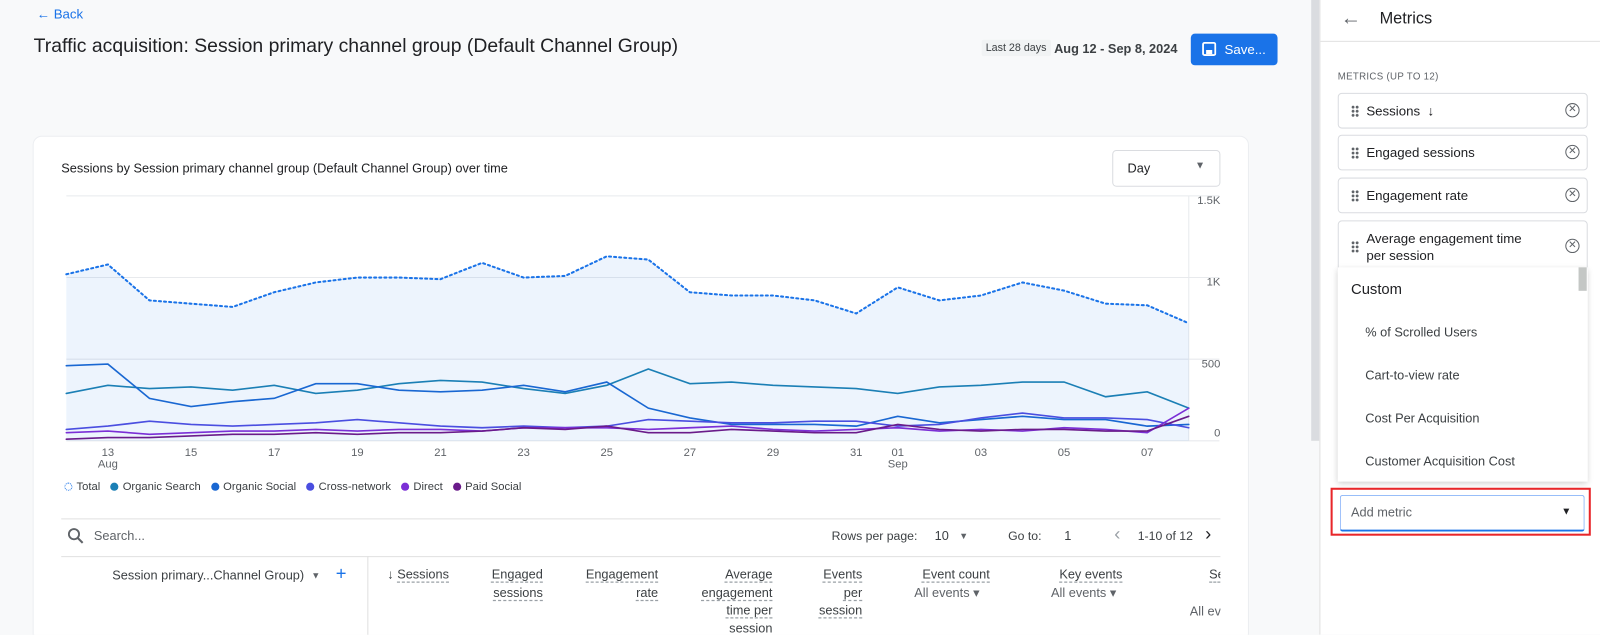 This screenshot has width=1600, height=635. I want to click on legend-item: Total, so click(82, 487).